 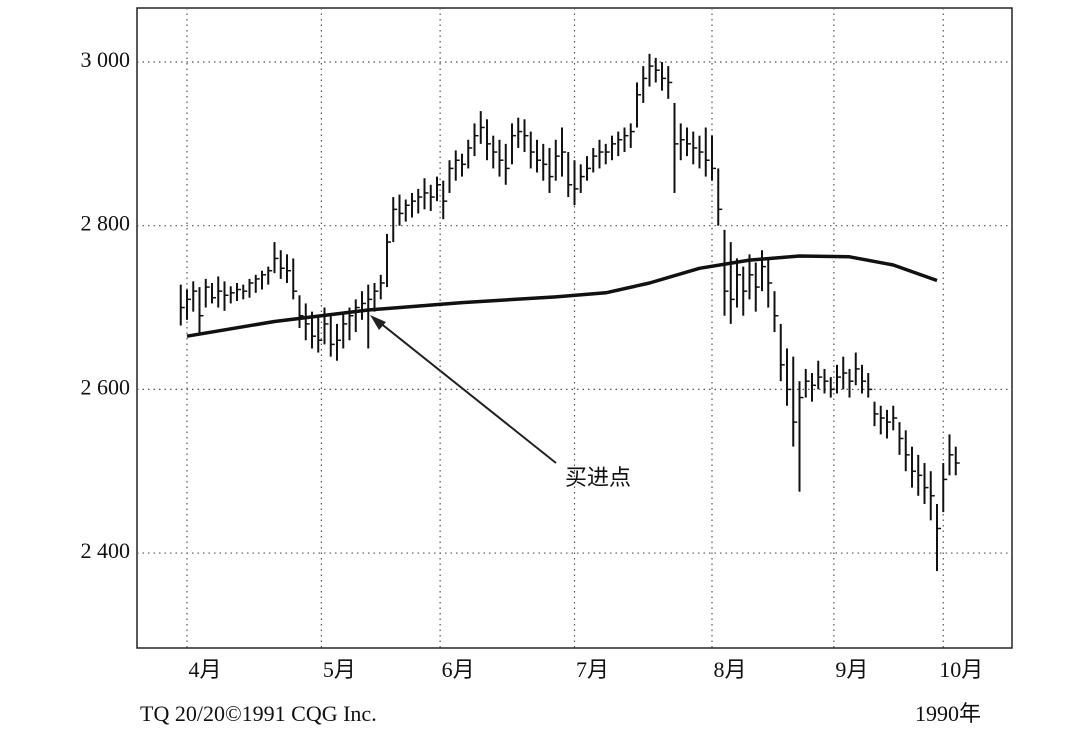 I want to click on annotation: 买进点, so click(x=598, y=477).